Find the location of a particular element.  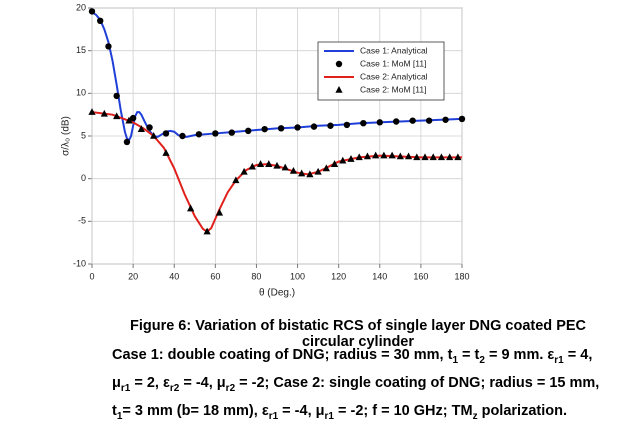

x-tick-label: 120 is located at coordinates (338, 276).